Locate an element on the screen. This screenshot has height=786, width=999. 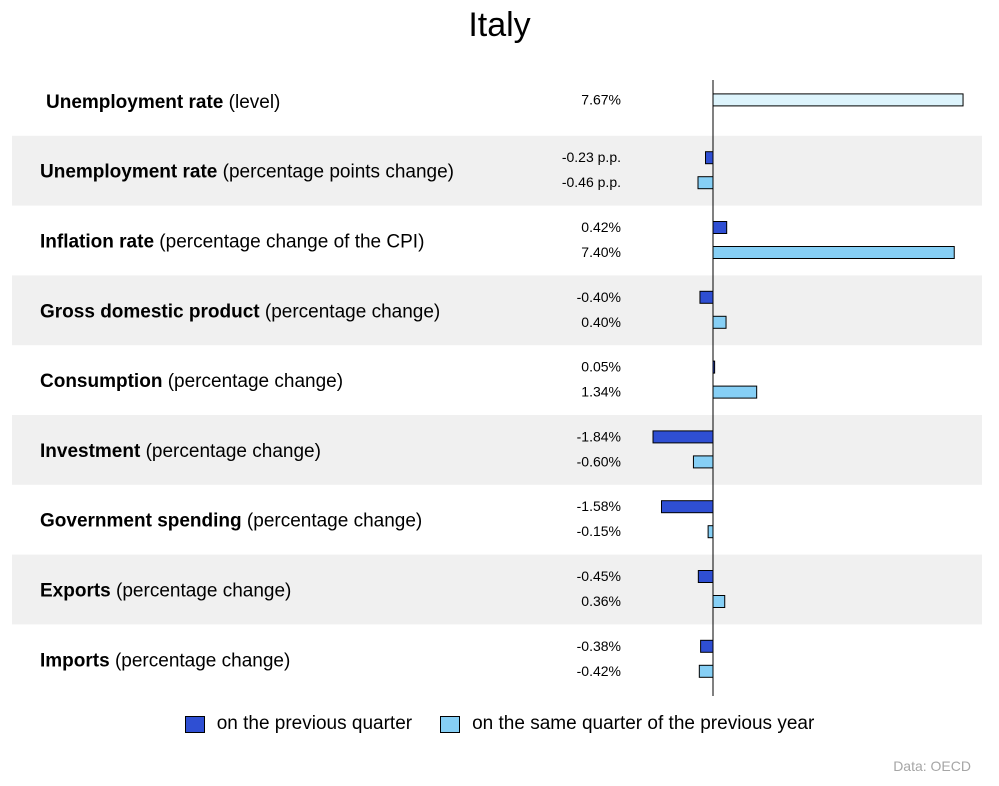
row-label-desc: (percentage change of the CPI) is located at coordinates (289, 242).